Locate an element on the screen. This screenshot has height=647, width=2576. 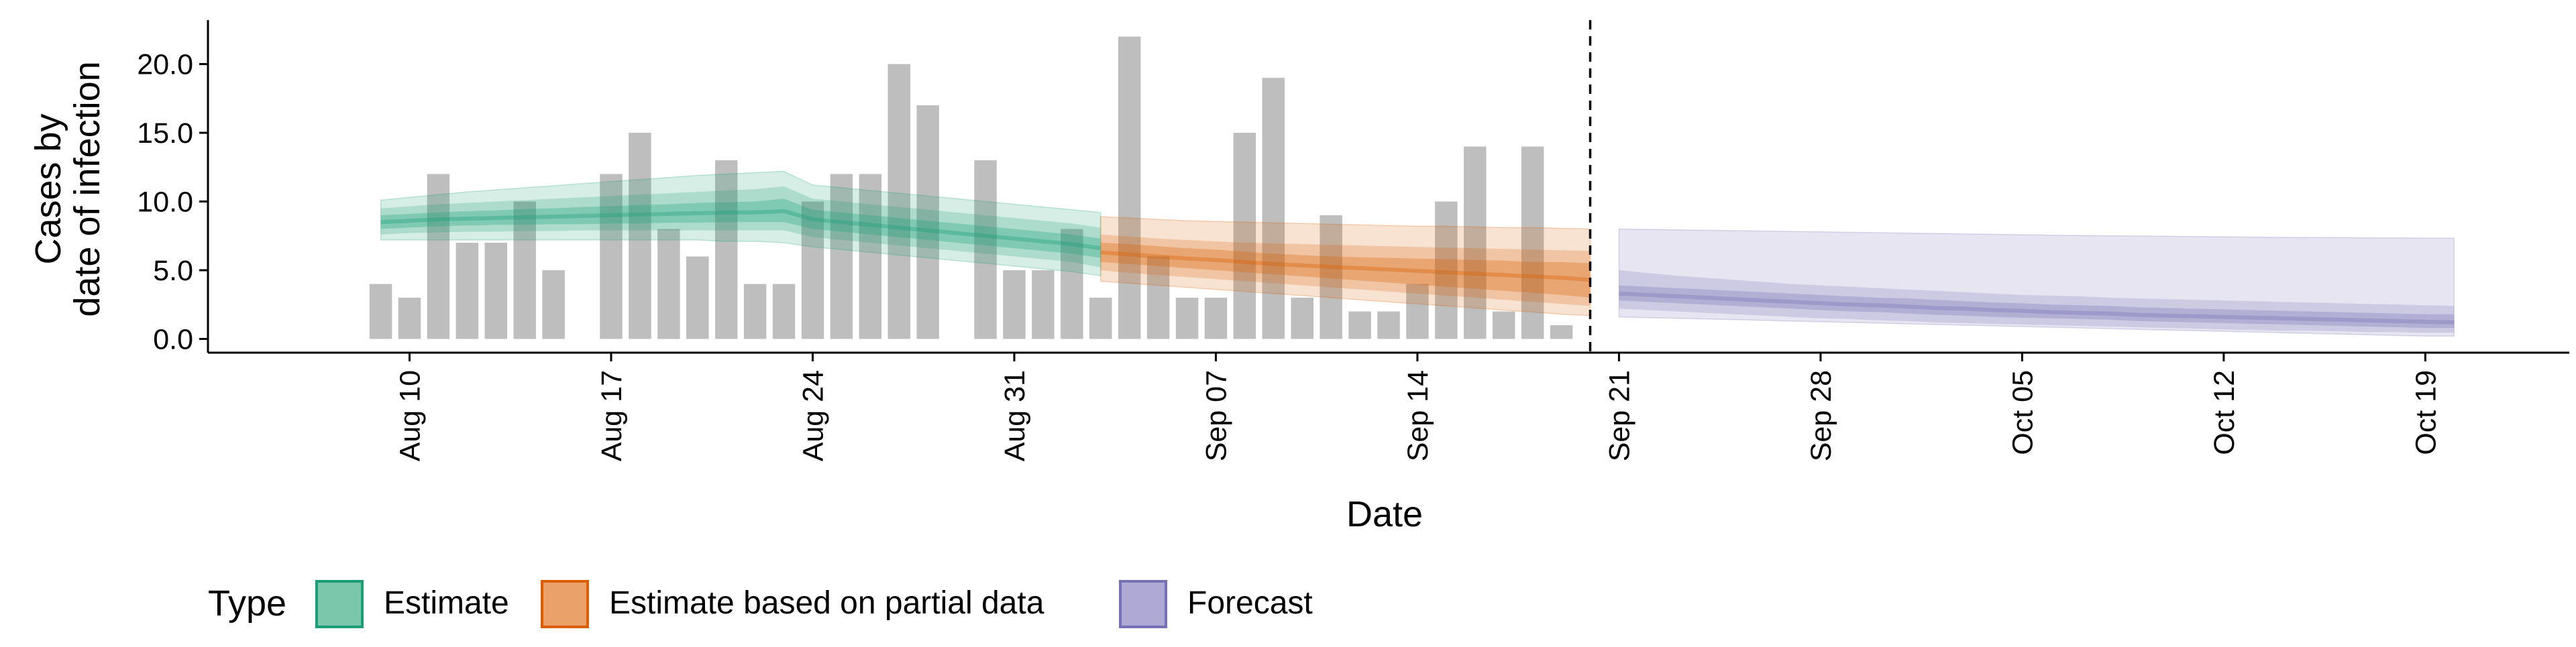
median-line-forecast is located at coordinates (2037, 308).